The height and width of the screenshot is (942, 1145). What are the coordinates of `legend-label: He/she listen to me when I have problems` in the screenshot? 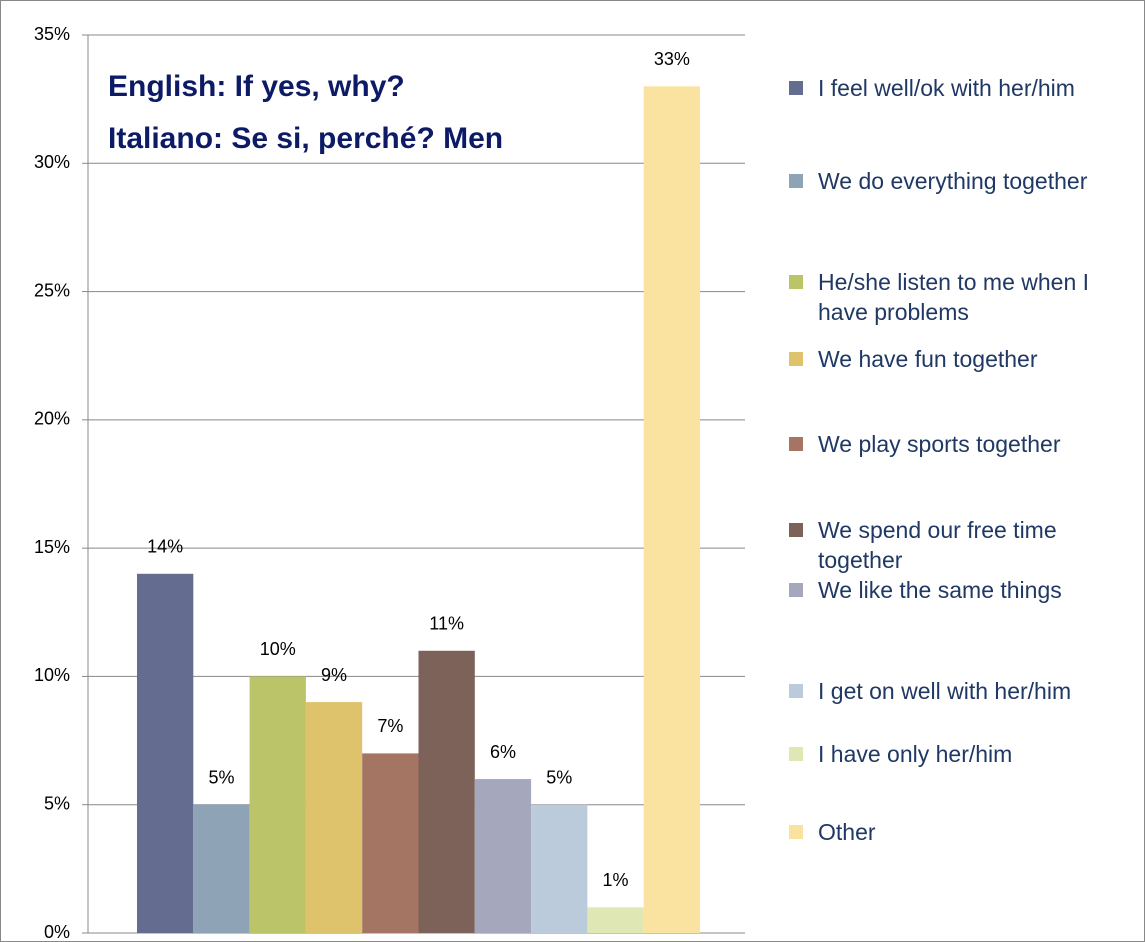 It's located at (954, 297).